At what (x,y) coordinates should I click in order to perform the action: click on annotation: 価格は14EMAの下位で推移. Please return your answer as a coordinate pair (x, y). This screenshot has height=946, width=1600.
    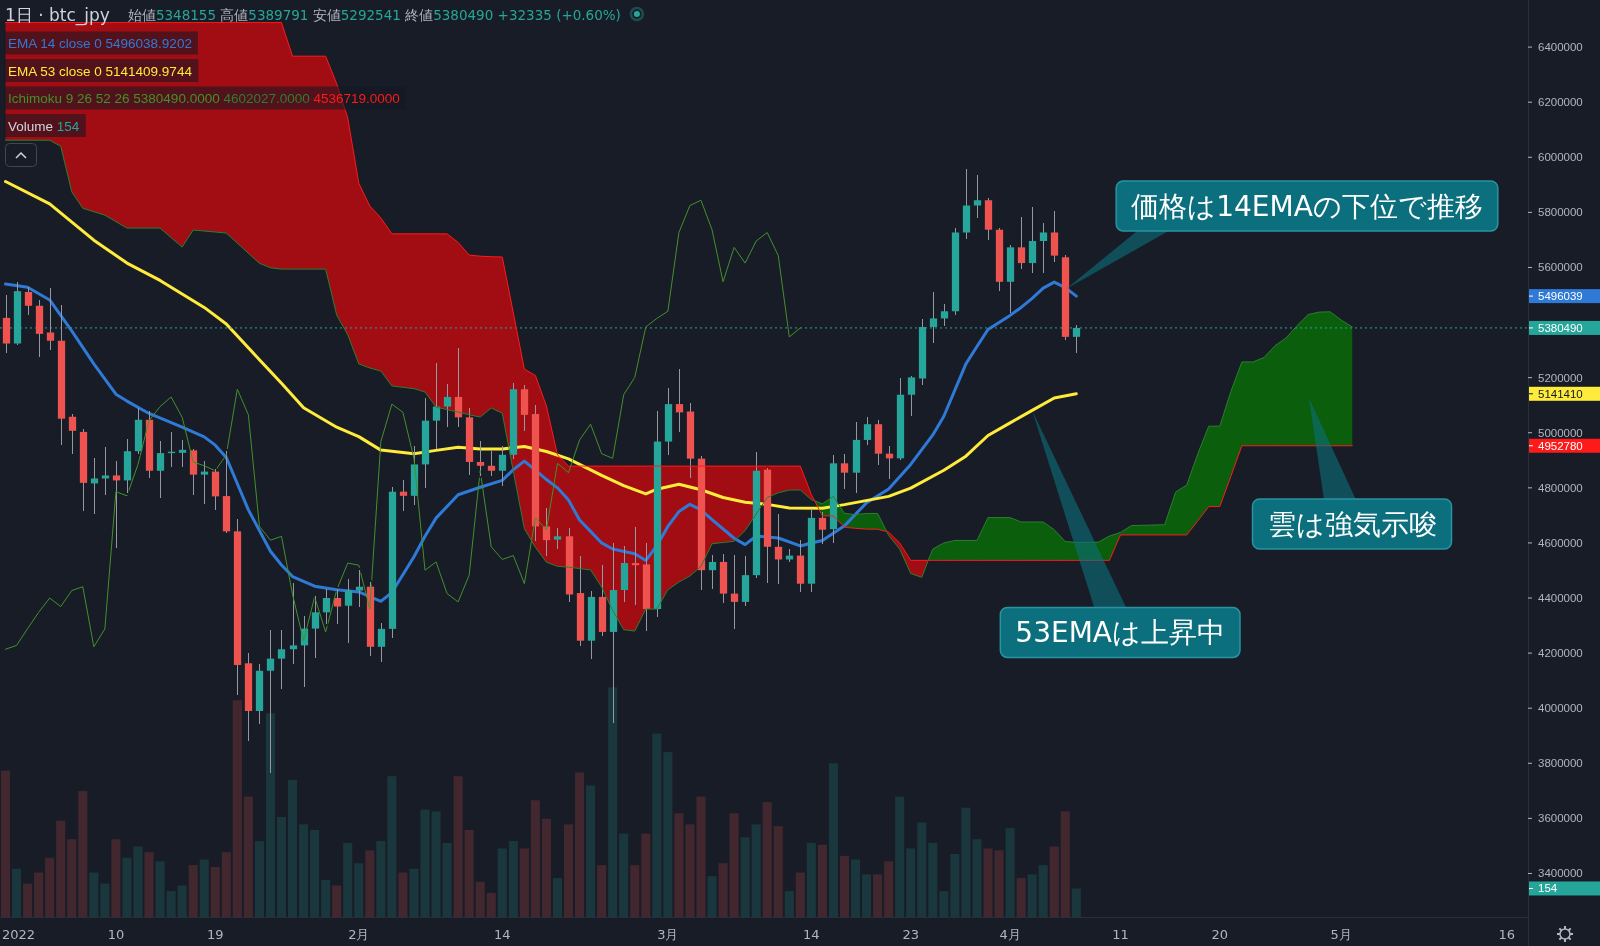
    Looking at the image, I should click on (1307, 206).